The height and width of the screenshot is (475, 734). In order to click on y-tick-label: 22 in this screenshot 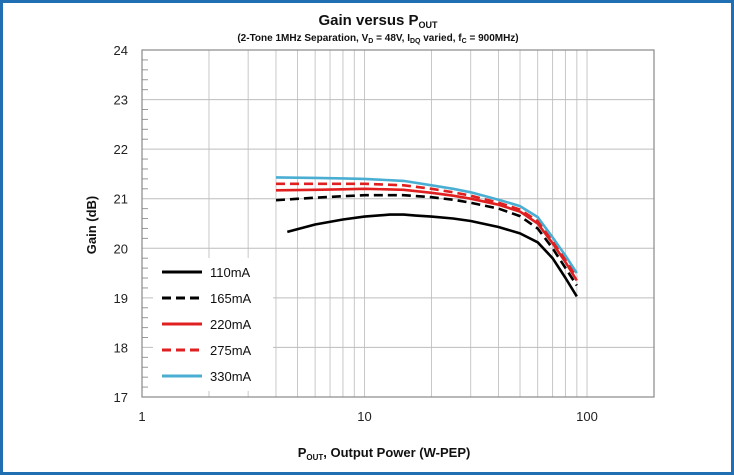, I will do `click(121, 149)`.